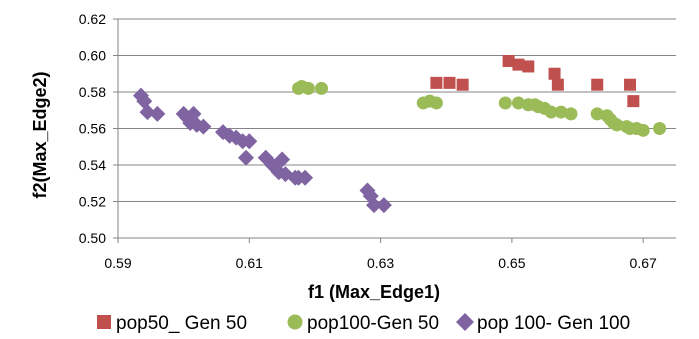  What do you see at coordinates (643, 263) in the screenshot?
I see `x-tick-label: 0.67` at bounding box center [643, 263].